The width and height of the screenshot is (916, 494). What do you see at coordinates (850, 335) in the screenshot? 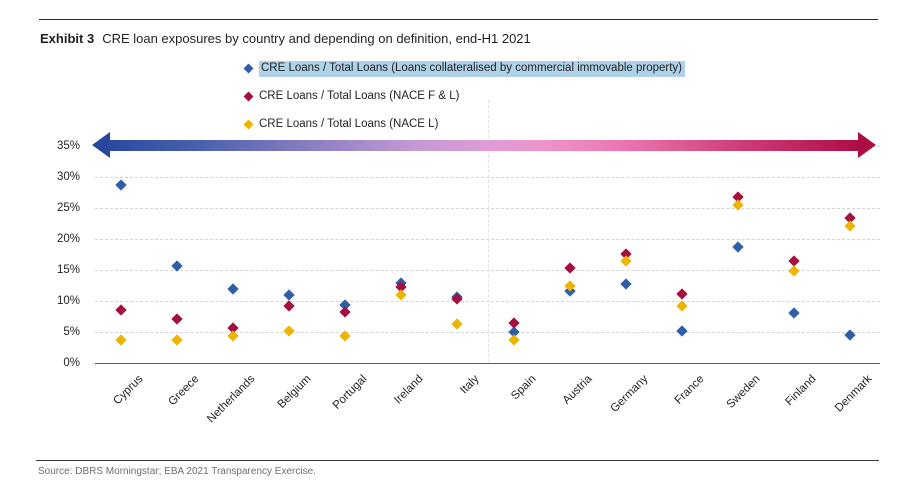
I see `data-point-denmark-s0` at bounding box center [850, 335].